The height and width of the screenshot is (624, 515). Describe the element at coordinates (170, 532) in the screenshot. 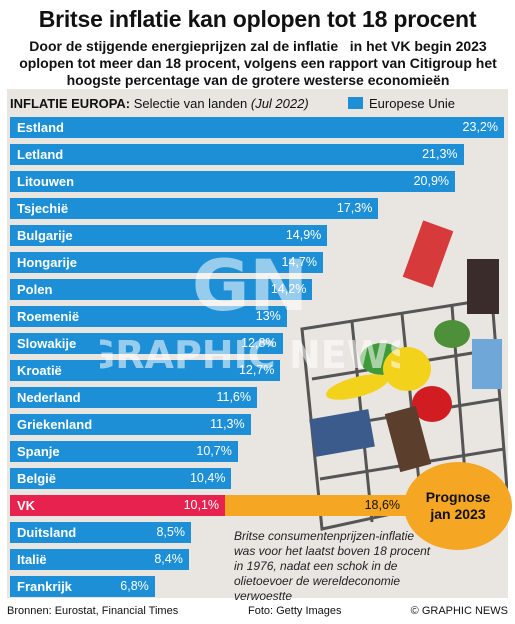

I see `bar-value-duitsland: 8,5%` at that location.